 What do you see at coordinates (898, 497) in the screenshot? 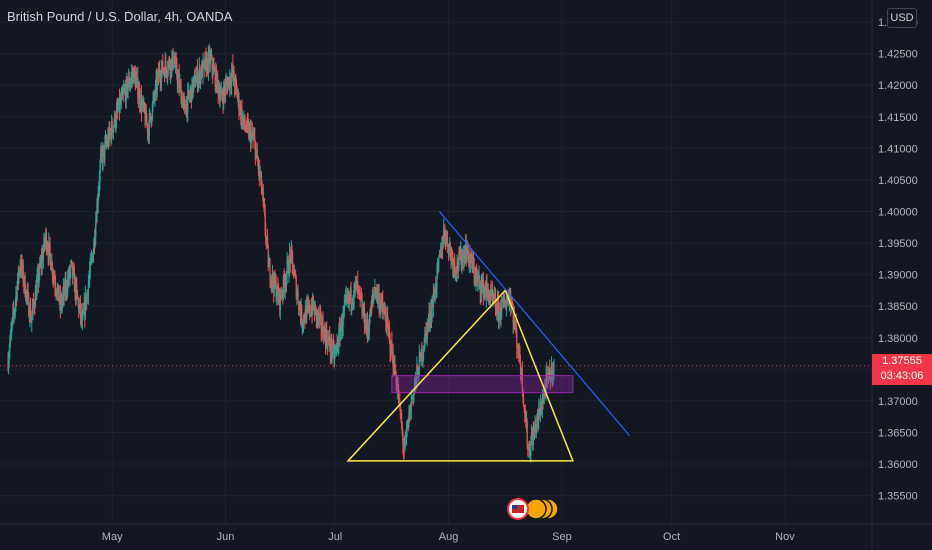
I see `y-tick-label: 1.35500` at bounding box center [898, 497].